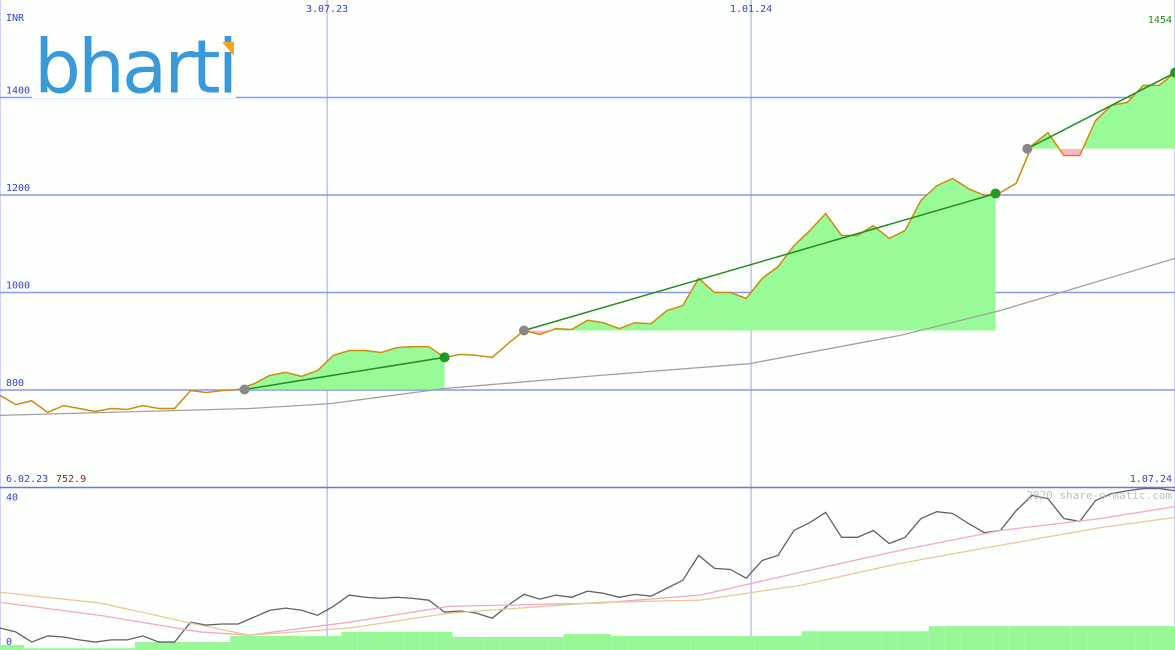 The image size is (1175, 650). What do you see at coordinates (134, 65) in the screenshot?
I see `logo-background` at bounding box center [134, 65].